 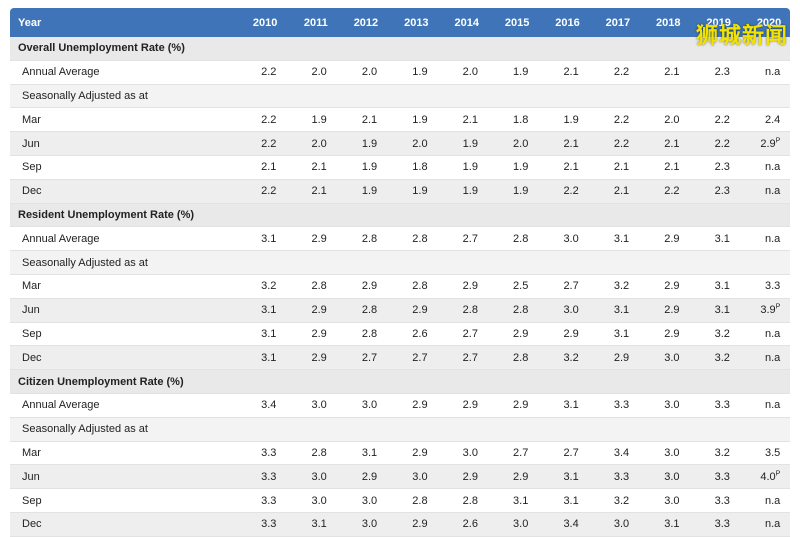 I want to click on section-header-row: Overall Unemployment Rate (%), so click(x=400, y=49).